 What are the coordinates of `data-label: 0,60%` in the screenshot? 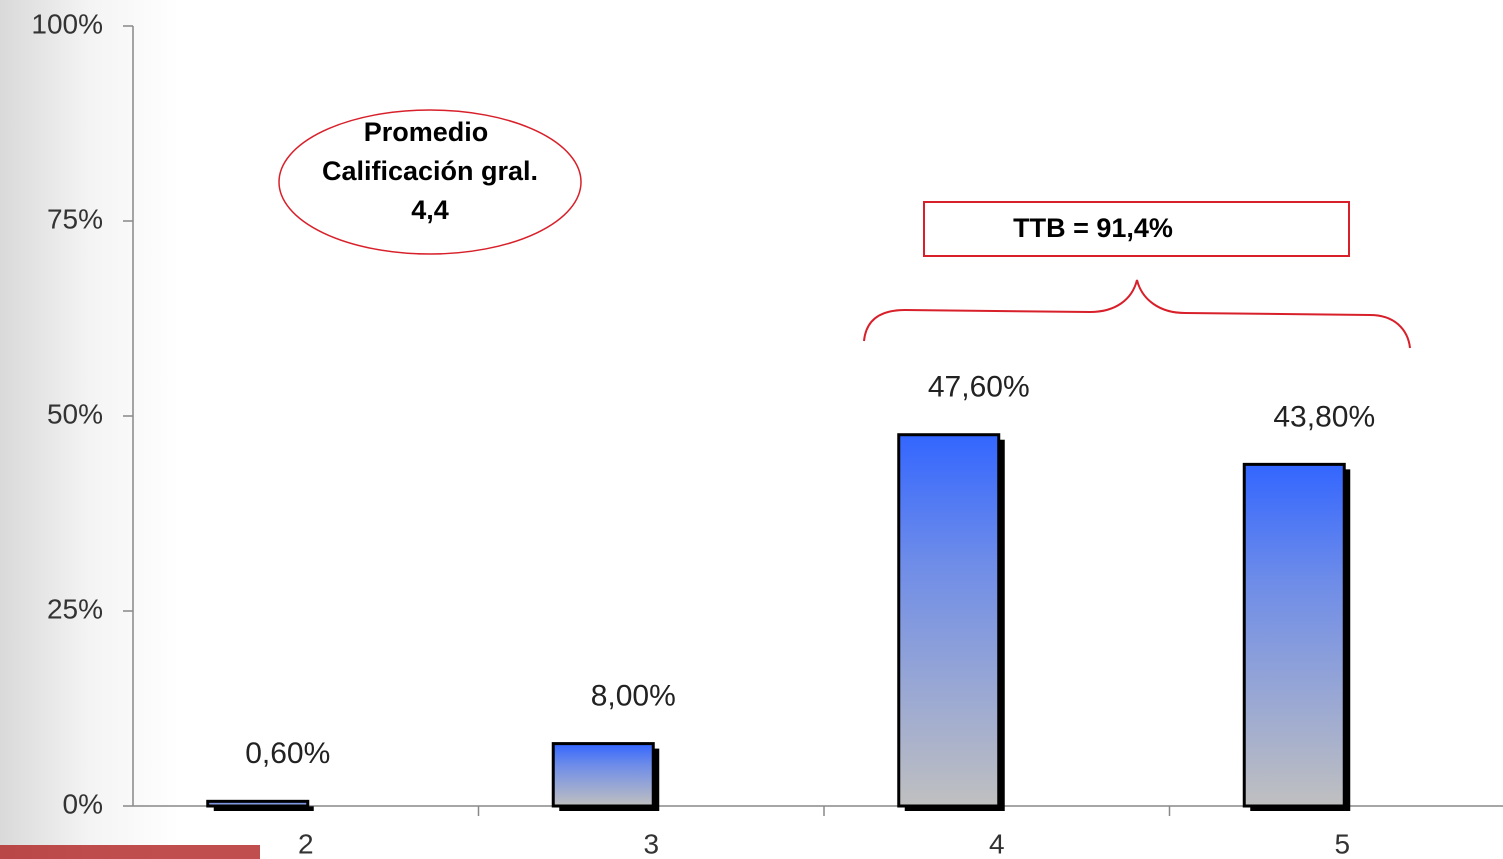 It's located at (287, 753).